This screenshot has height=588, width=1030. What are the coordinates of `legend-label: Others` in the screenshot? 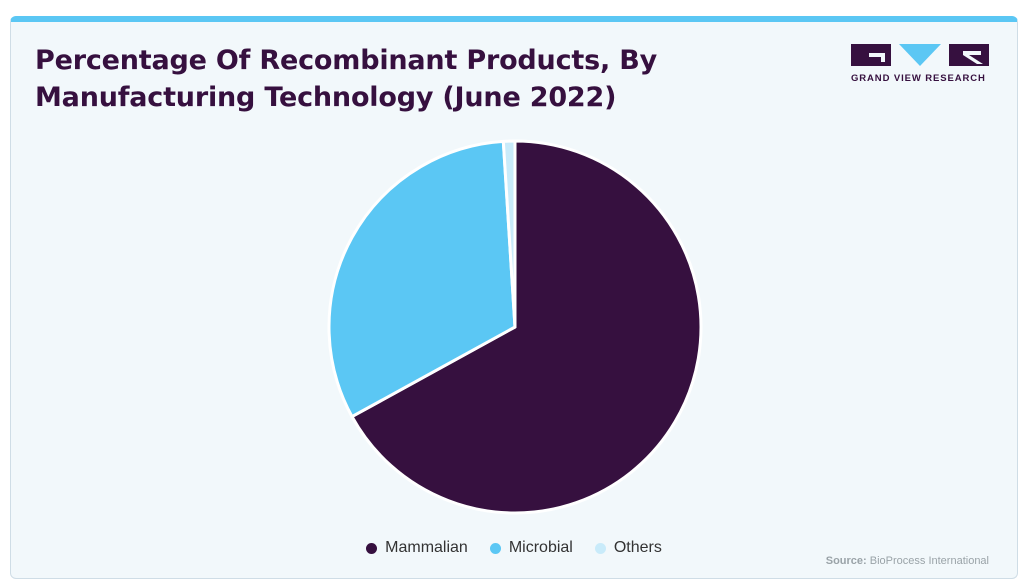 It's located at (637, 547).